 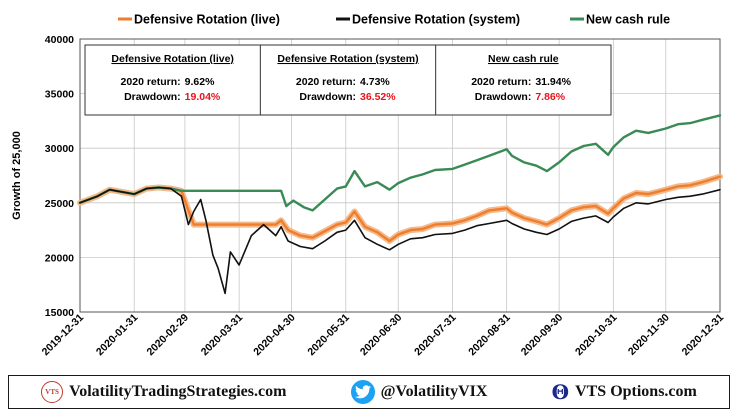 I want to click on stat-drawdown-value: 7.86%, so click(x=550, y=97).